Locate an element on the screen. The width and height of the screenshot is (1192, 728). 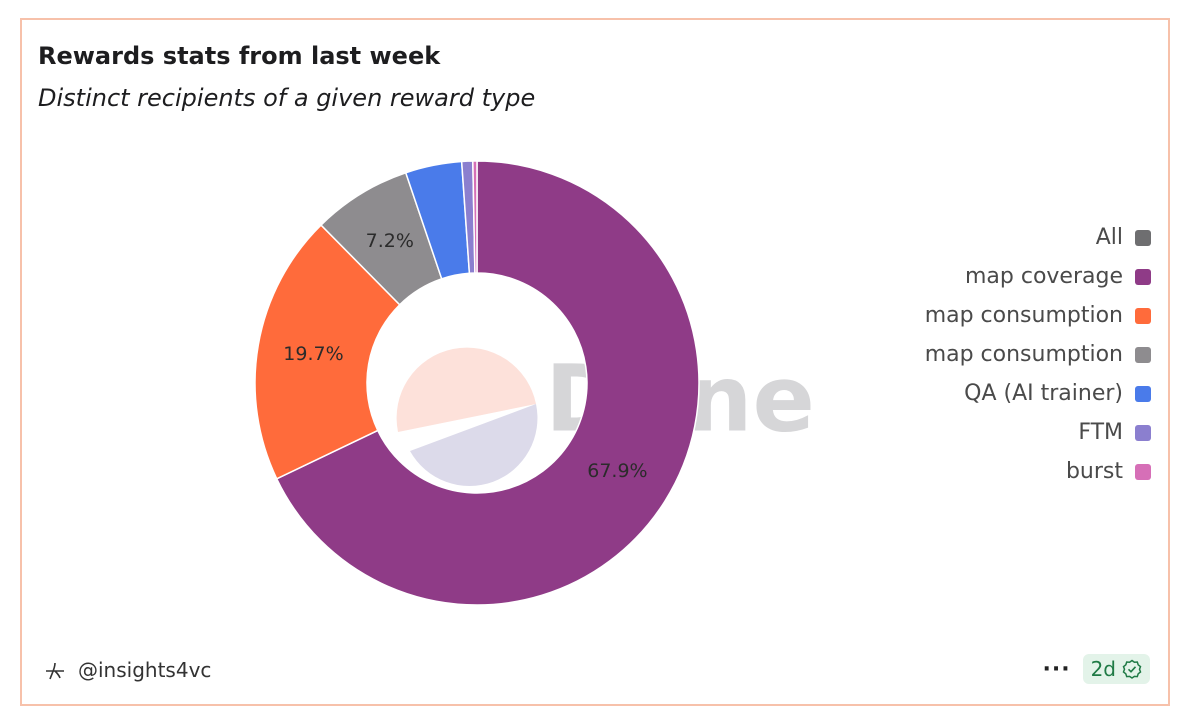
age-badge: 2d is located at coordinates (1116, 669).